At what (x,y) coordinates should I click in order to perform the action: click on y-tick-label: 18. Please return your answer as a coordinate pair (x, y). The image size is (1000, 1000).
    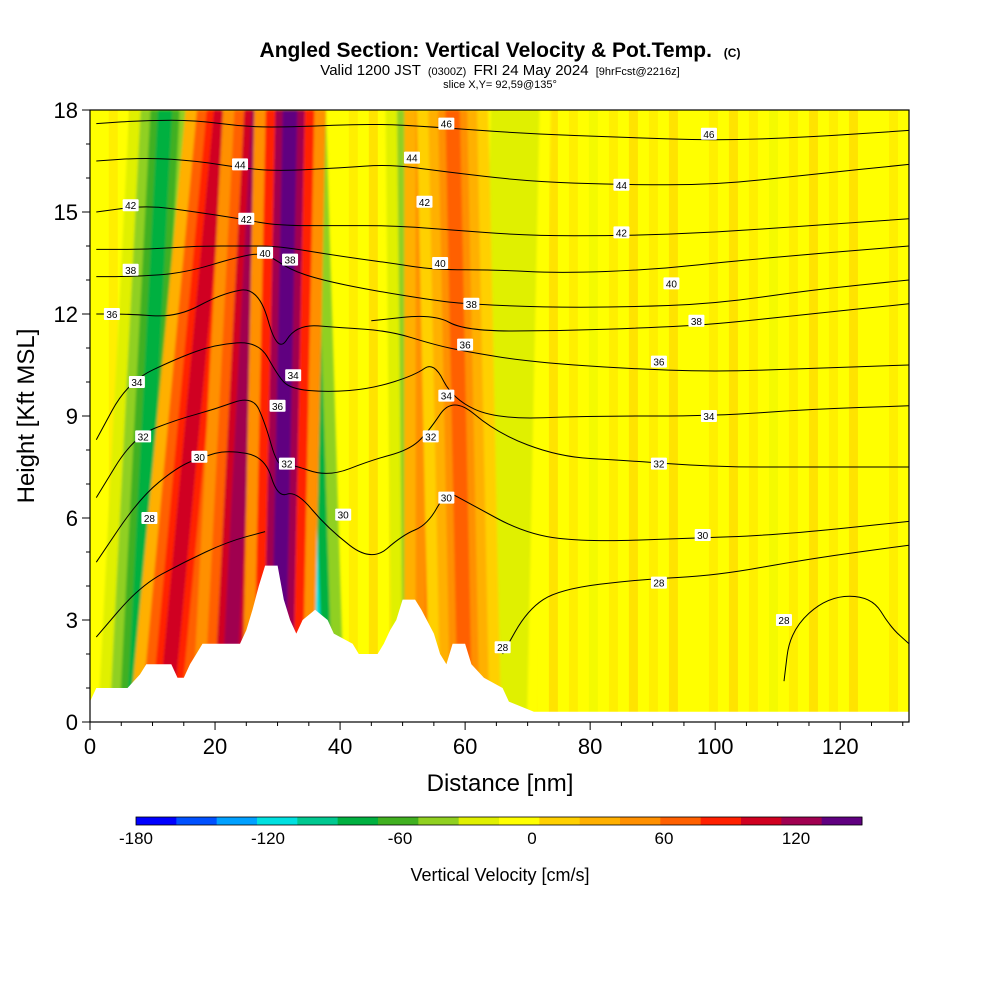
    Looking at the image, I should click on (66, 110).